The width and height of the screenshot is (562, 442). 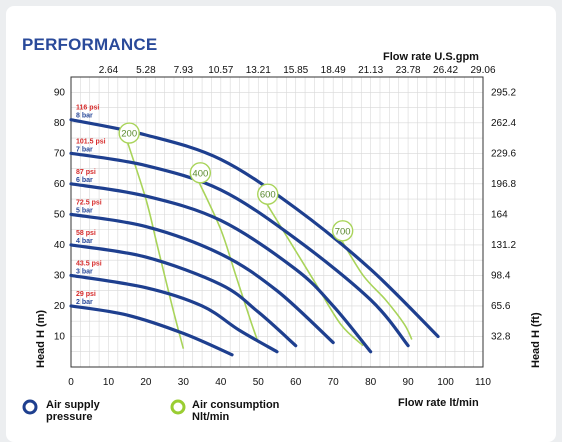 What do you see at coordinates (146, 70) in the screenshot?
I see `x2-tick-label: 5.28` at bounding box center [146, 70].